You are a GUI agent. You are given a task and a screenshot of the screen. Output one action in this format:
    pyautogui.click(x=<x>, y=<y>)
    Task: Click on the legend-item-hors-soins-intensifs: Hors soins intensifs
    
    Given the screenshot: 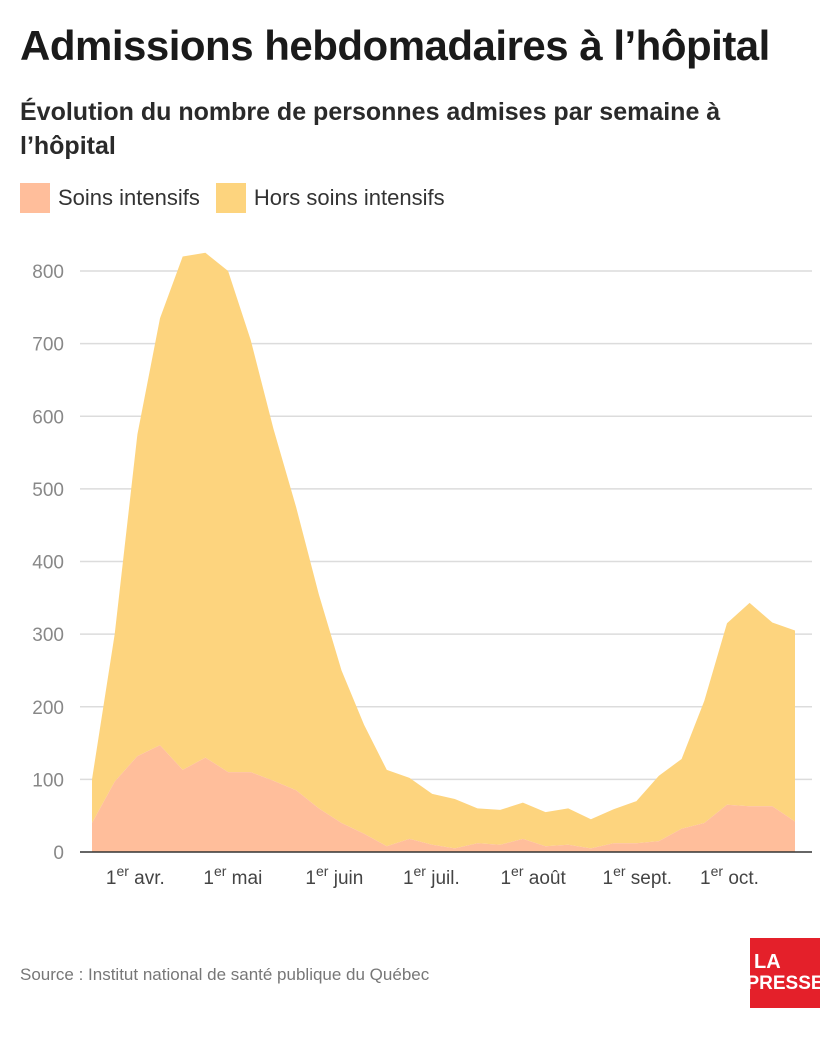 What is the action you would take?
    pyautogui.click(x=330, y=198)
    